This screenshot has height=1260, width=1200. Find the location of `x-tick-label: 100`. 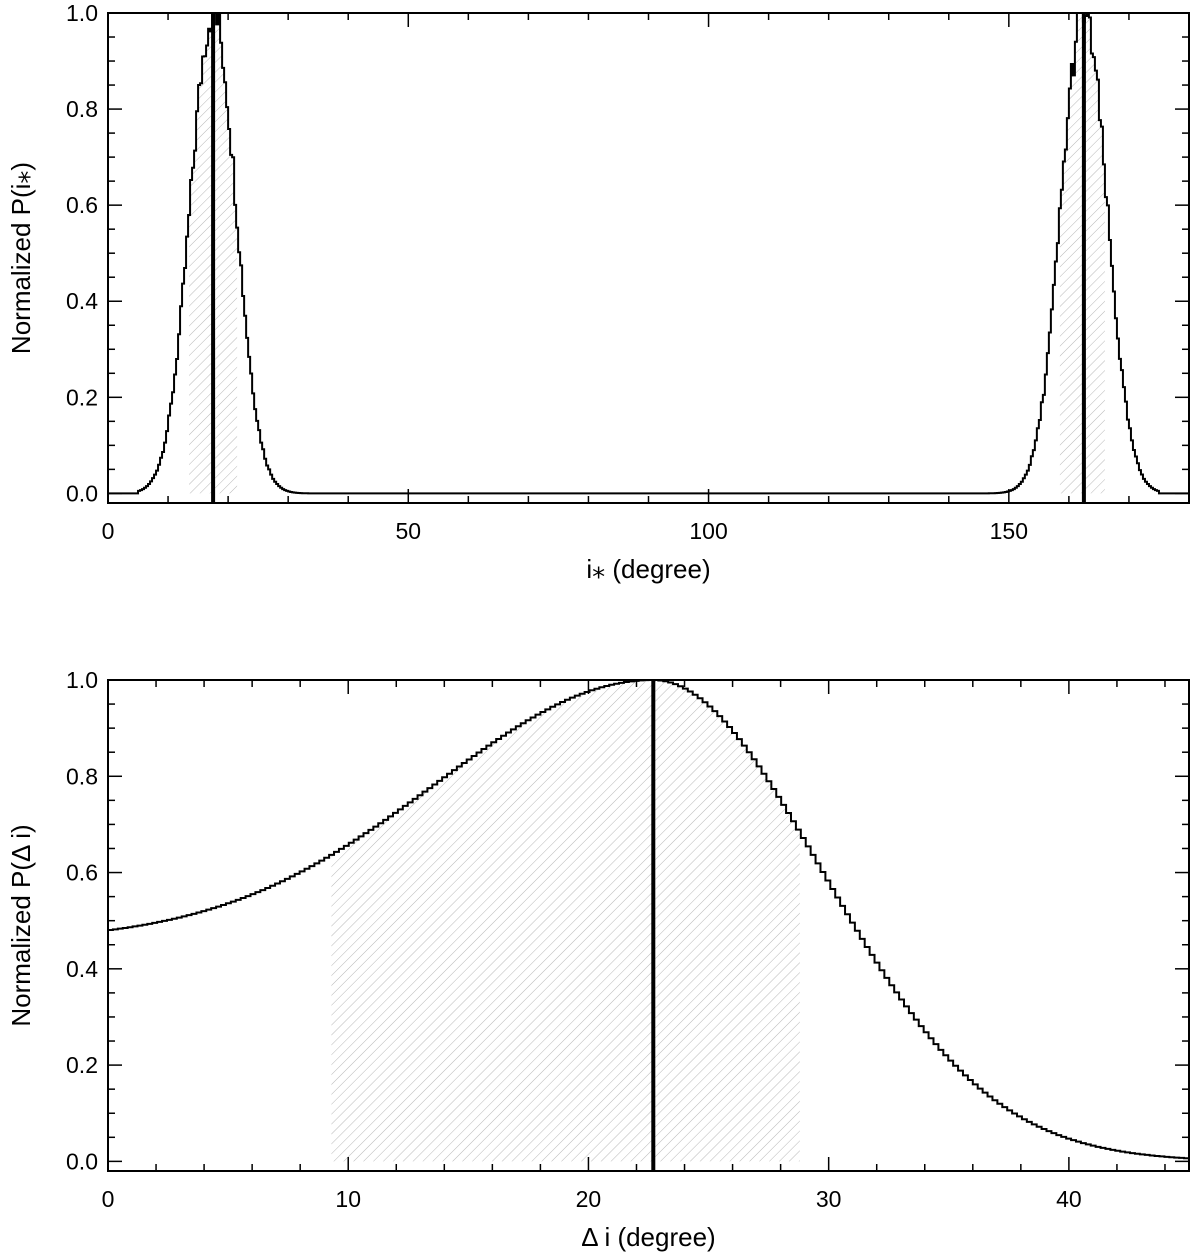

x-tick-label: 100 is located at coordinates (708, 531).